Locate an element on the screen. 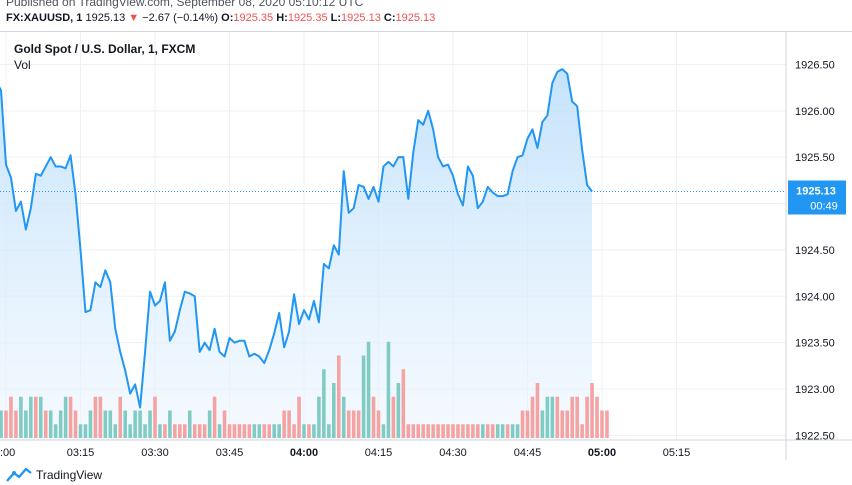 The width and height of the screenshot is (852, 485). price-tick-label: 1923.00 is located at coordinates (815, 390).